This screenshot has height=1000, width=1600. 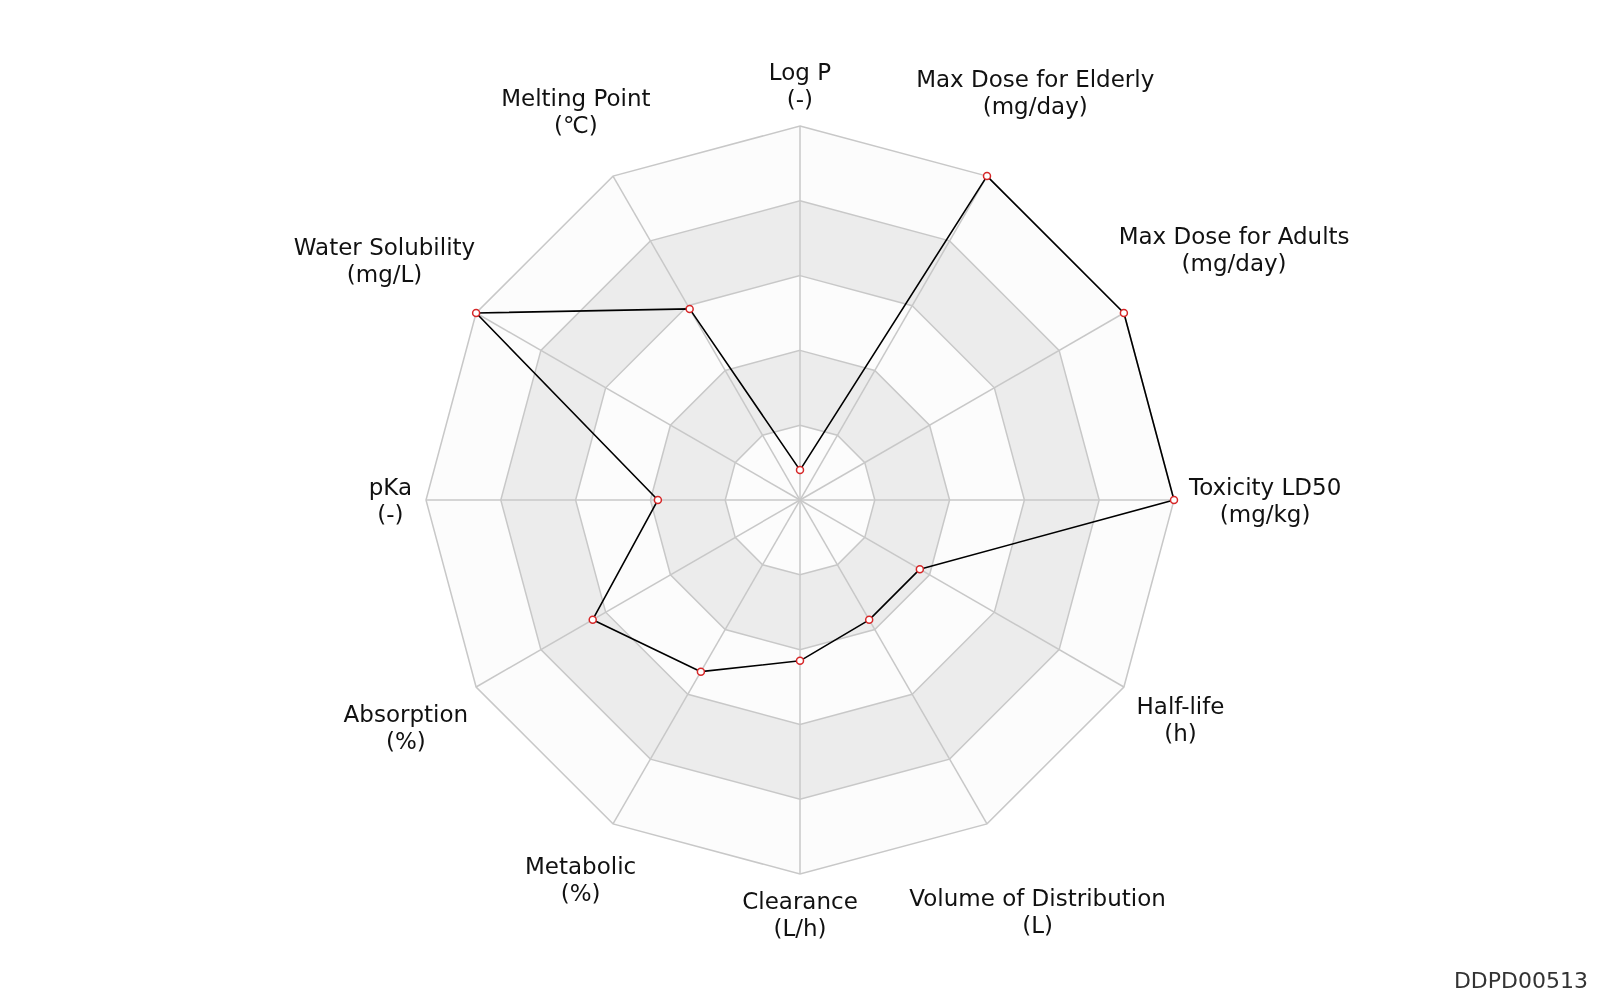 What do you see at coordinates (384, 260) in the screenshot?
I see `spoke-label: Water Solubility (mg/L)` at bounding box center [384, 260].